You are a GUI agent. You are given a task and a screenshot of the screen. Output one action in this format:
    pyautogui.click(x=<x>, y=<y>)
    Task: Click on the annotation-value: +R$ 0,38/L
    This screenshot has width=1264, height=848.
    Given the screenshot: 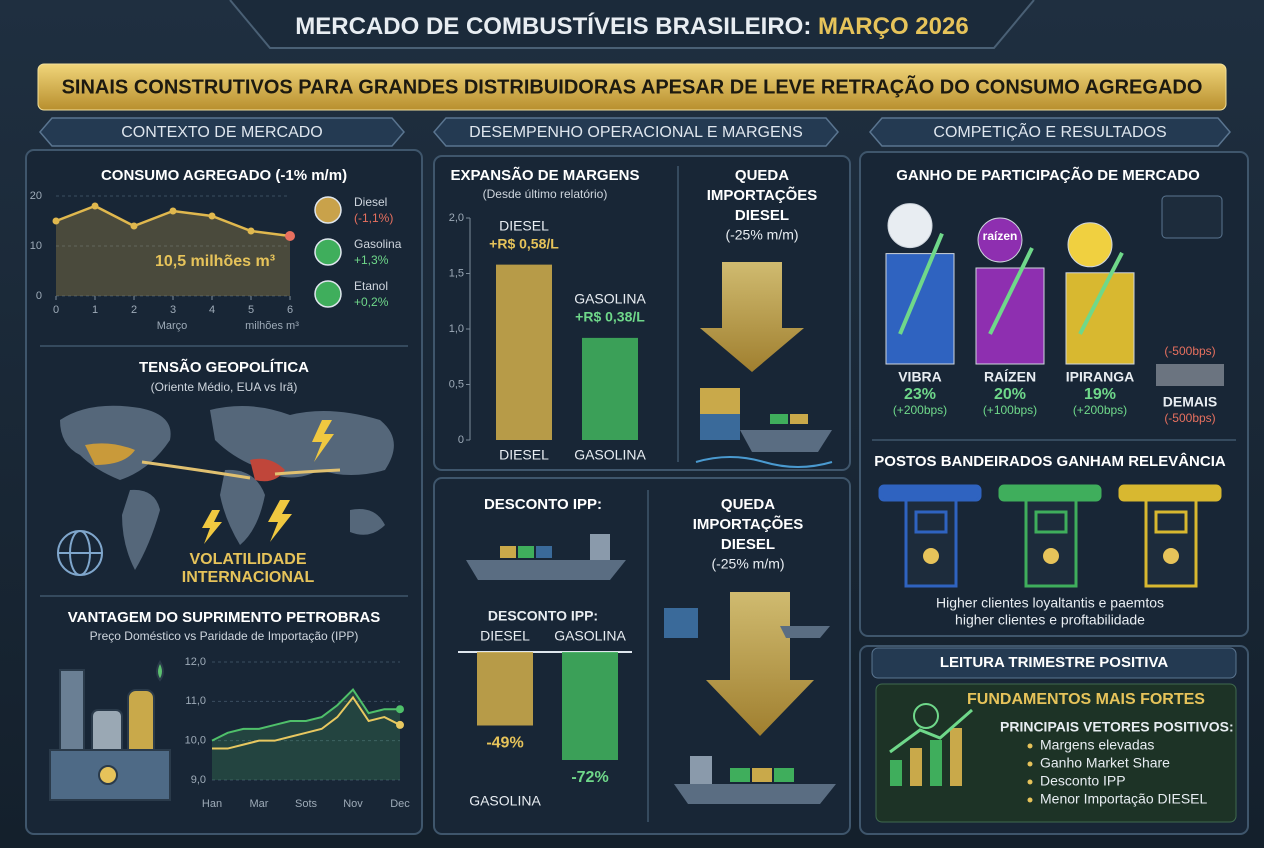 What is the action you would take?
    pyautogui.click(x=610, y=317)
    